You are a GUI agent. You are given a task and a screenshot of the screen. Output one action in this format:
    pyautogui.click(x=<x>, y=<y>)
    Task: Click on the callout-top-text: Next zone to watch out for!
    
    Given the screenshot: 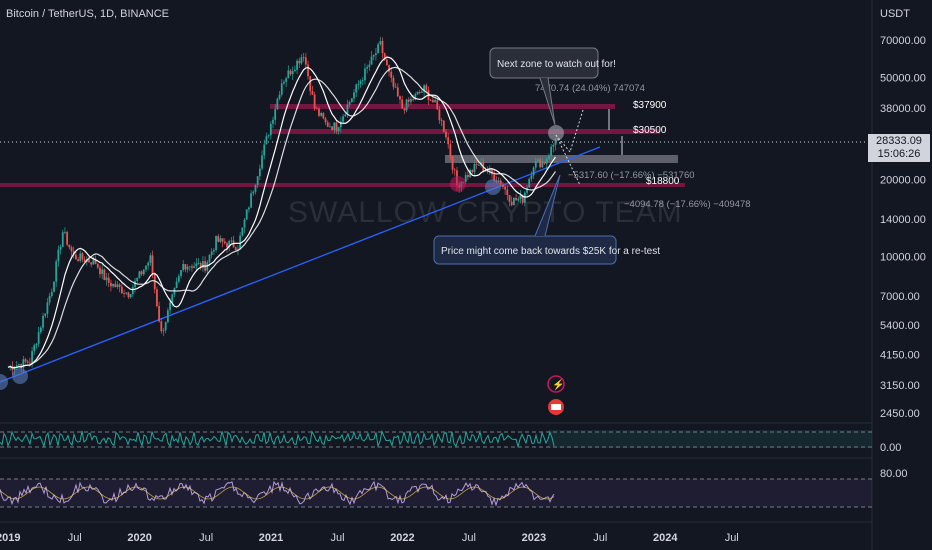 What is the action you would take?
    pyautogui.click(x=556, y=64)
    